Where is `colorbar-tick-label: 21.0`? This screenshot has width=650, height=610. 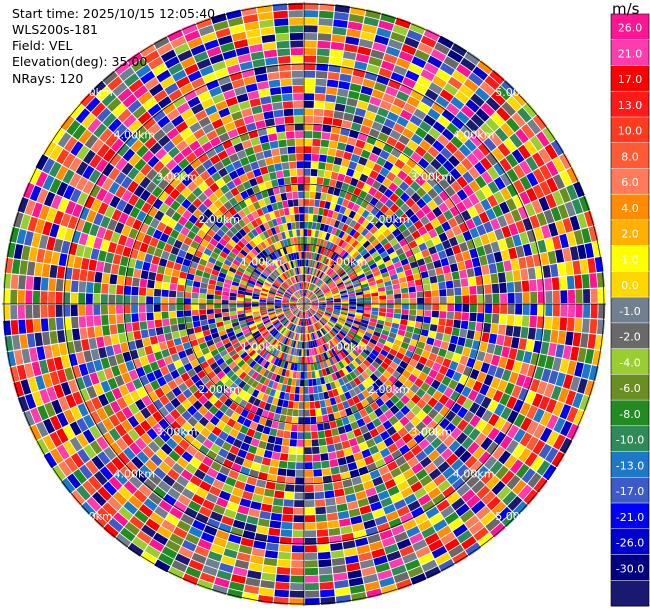
colorbar-tick-label: 21.0 is located at coordinates (630, 54).